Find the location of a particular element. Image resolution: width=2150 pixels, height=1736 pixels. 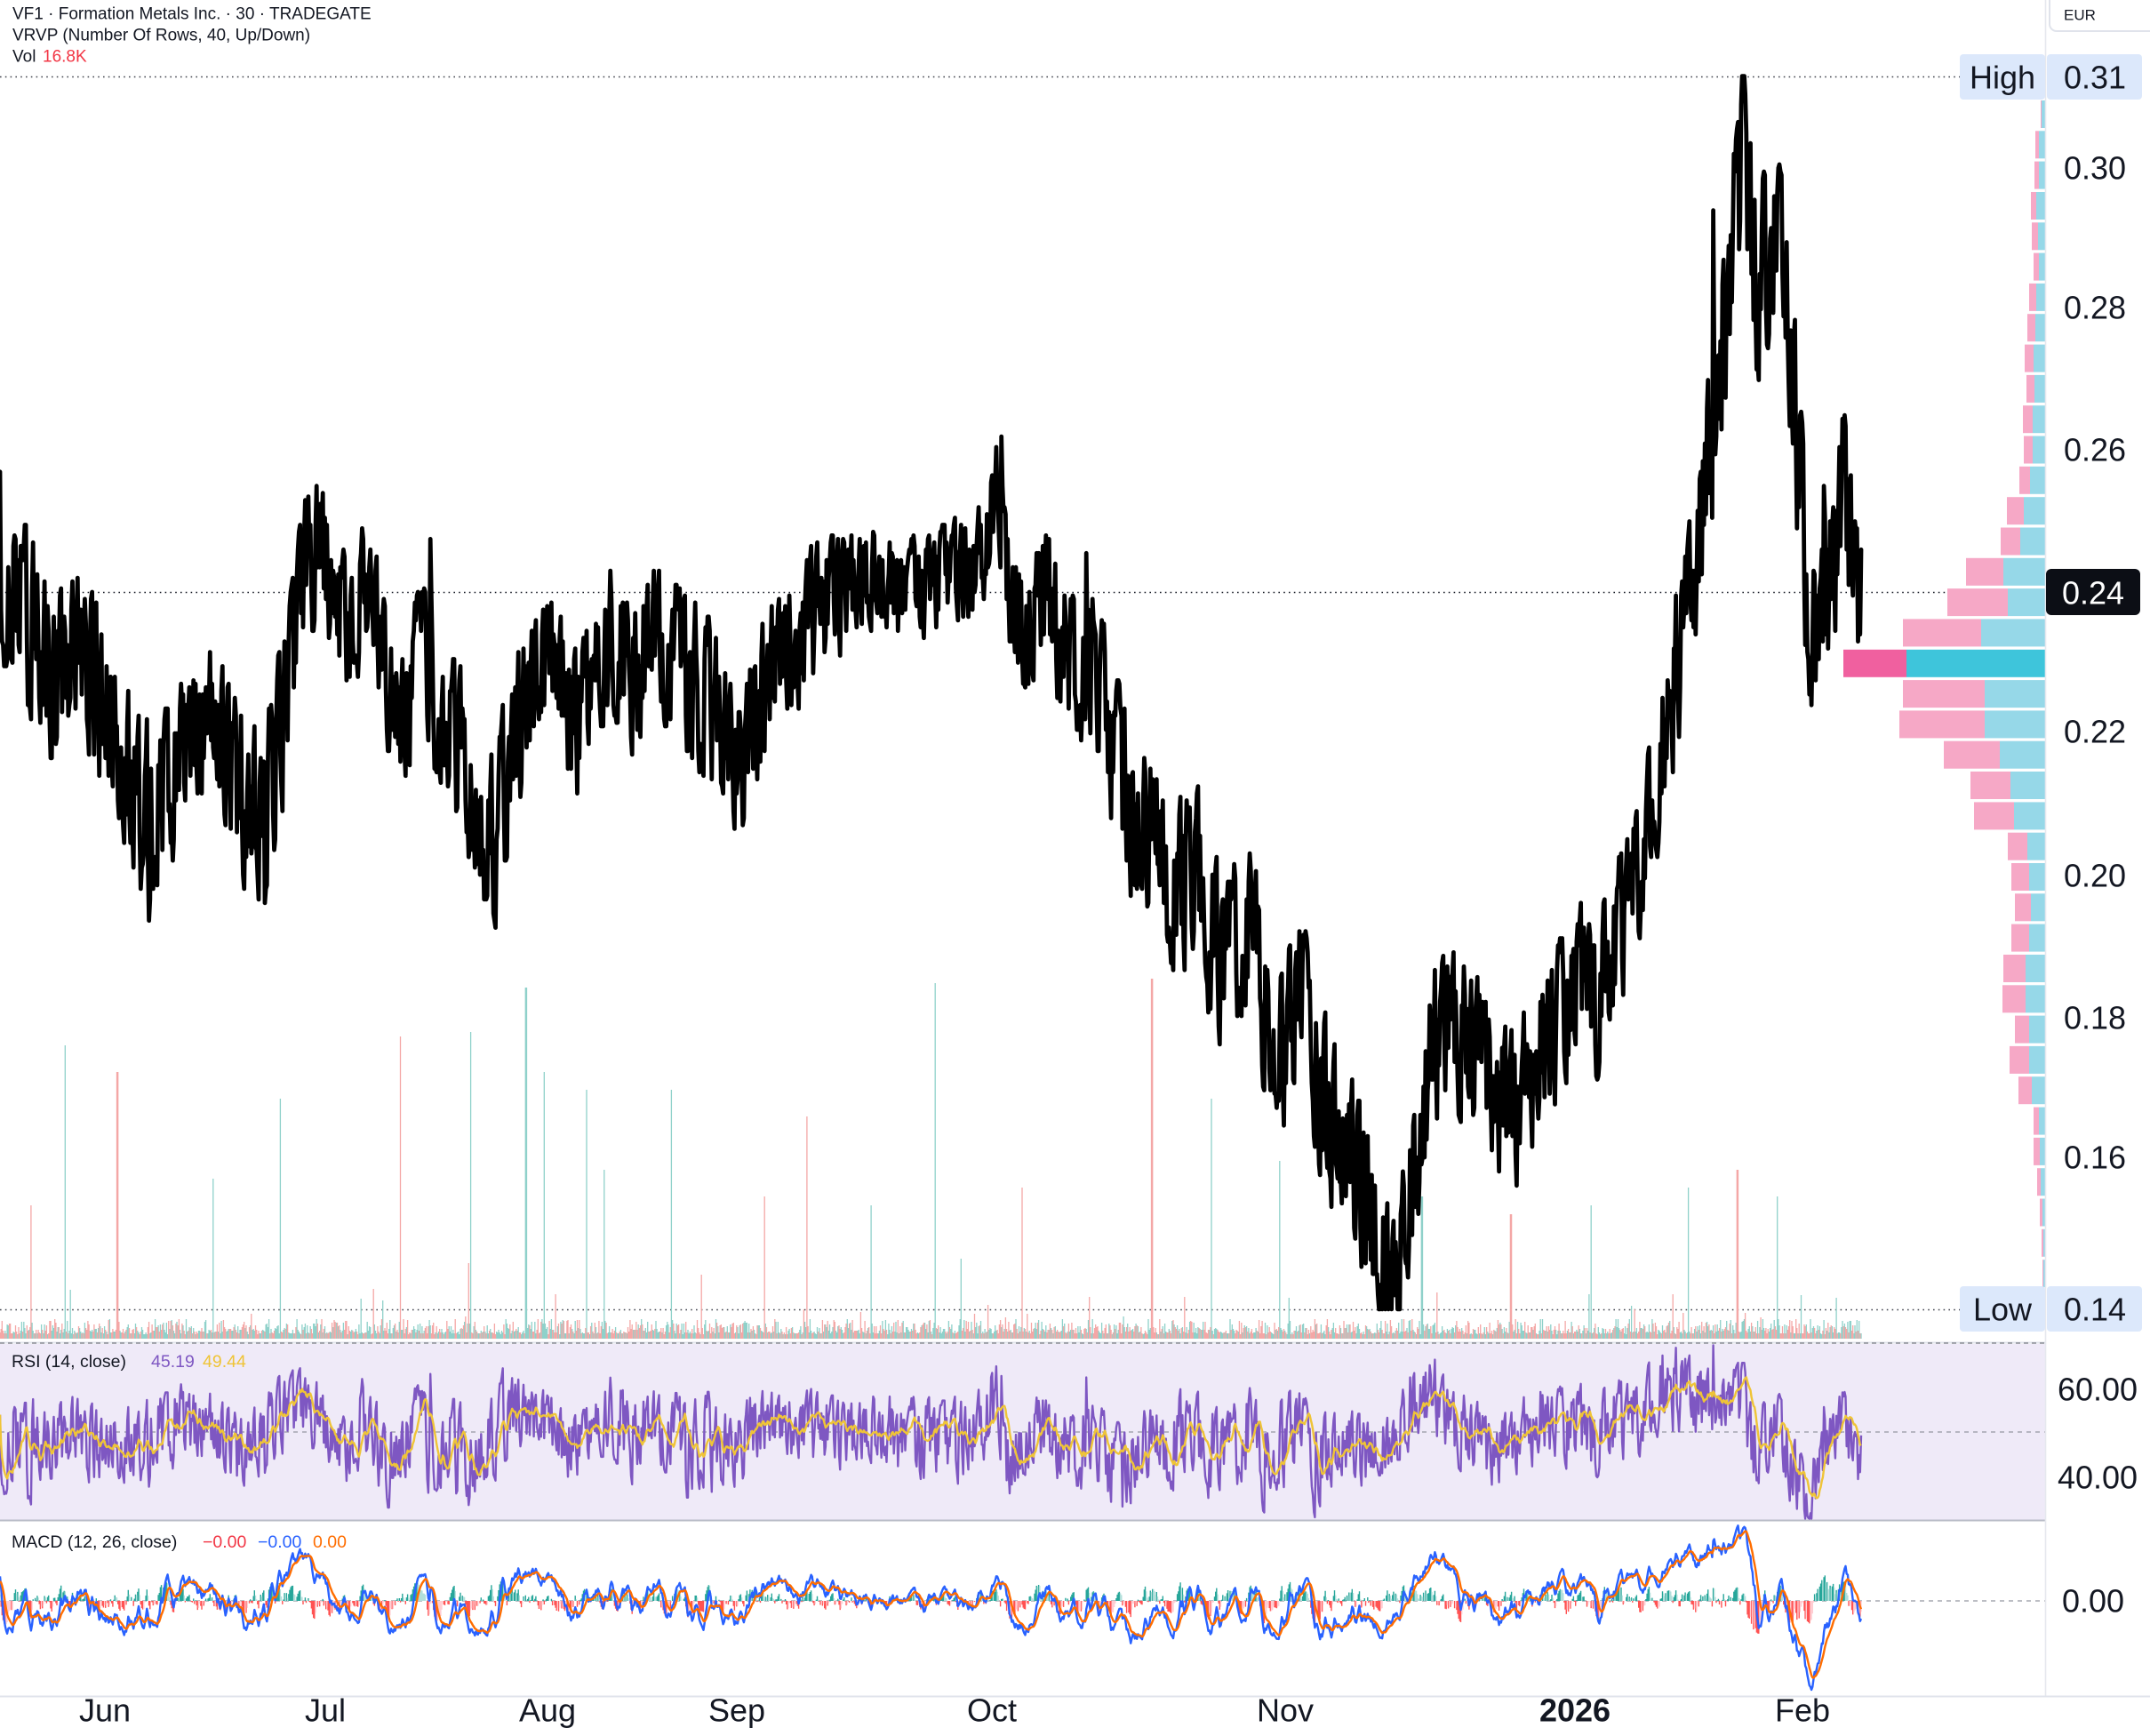

svg-text: 0.26 is located at coordinates (2095, 450).